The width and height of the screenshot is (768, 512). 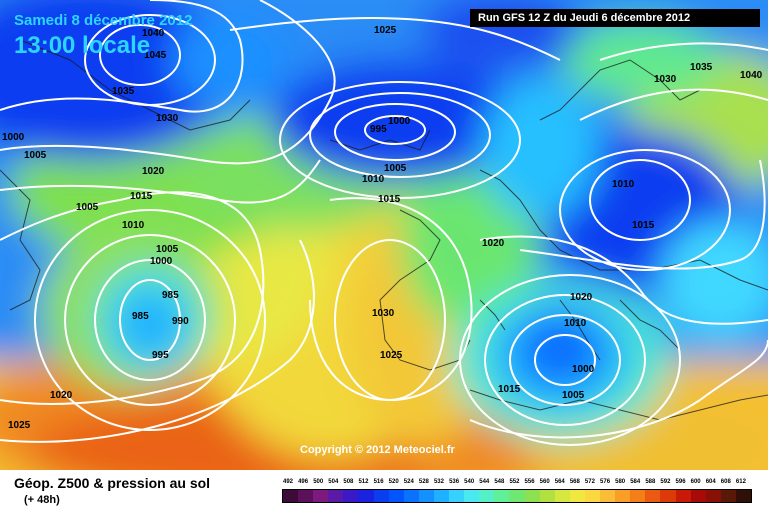 I want to click on legend-value: 592, so click(x=665, y=482).